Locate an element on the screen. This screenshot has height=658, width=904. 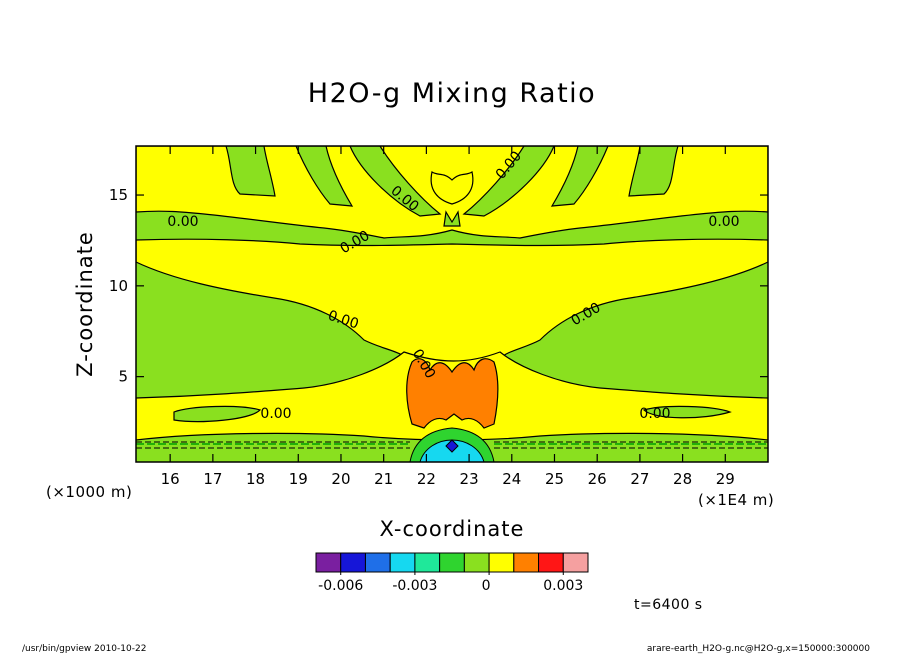
time-label: t=6400 s is located at coordinates (668, 605).